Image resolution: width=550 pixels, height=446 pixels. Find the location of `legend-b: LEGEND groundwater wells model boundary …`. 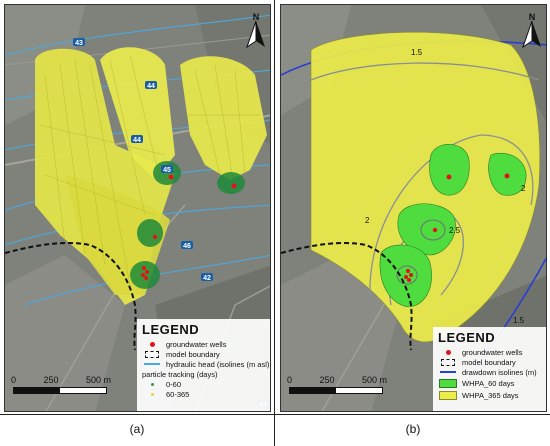

legend-b: LEGEND groundwater wells model boundary … is located at coordinates (489, 369).